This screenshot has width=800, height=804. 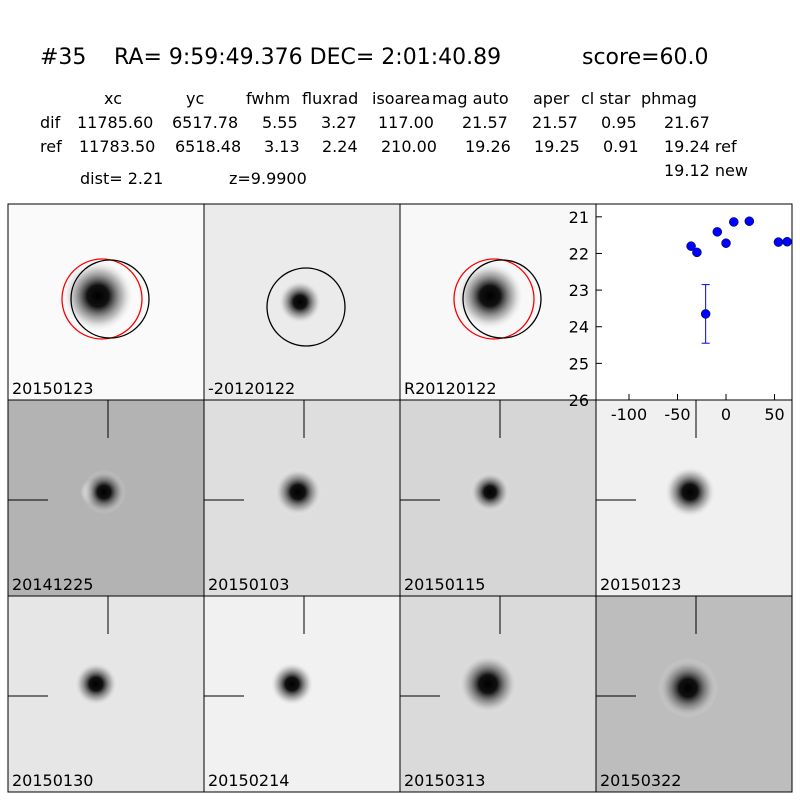 What do you see at coordinates (52, 584) in the screenshot?
I see `panel-label: 20141225` at bounding box center [52, 584].